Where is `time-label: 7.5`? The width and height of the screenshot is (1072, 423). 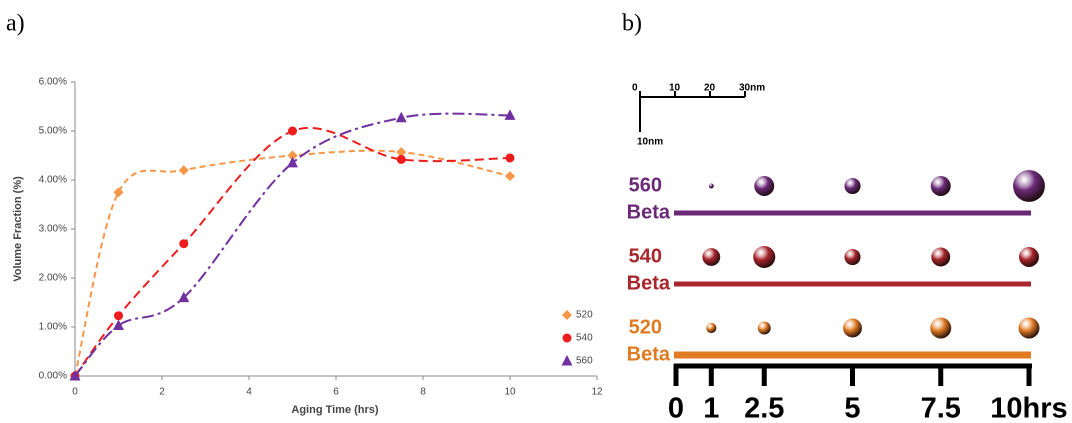 time-label: 7.5 is located at coordinates (941, 408).